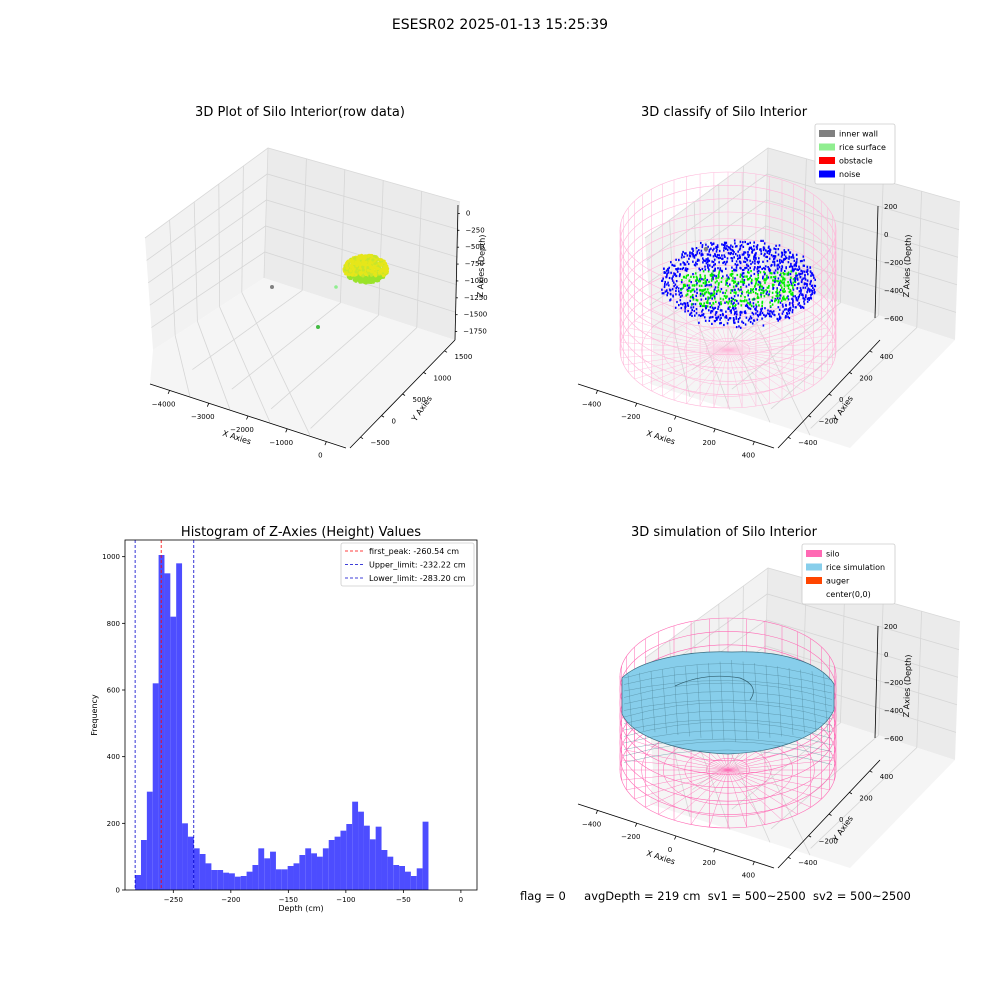 This screenshot has width=1000, height=1000. What do you see at coordinates (862, 147) in the screenshot?
I see `legend-label: rice surface` at bounding box center [862, 147].